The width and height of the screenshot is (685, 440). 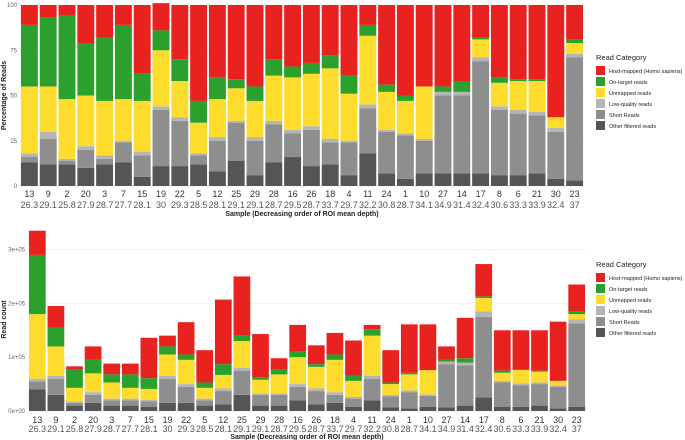 What do you see at coordinates (410, 429) in the screenshot?
I see `x-depth-label: 28.7` at bounding box center [410, 429].